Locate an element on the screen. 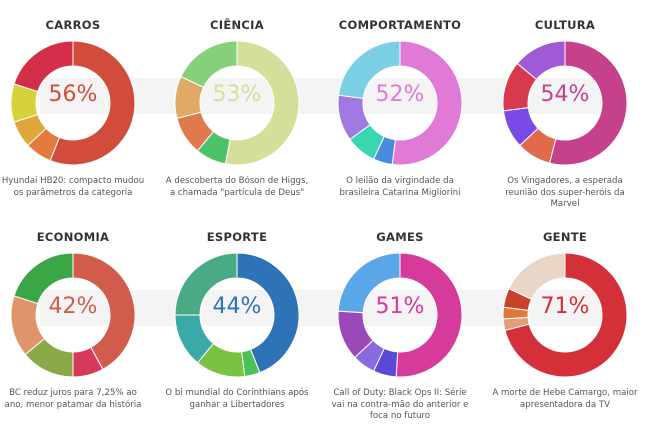  chart-title: CIÊNCIA is located at coordinates (237, 25).